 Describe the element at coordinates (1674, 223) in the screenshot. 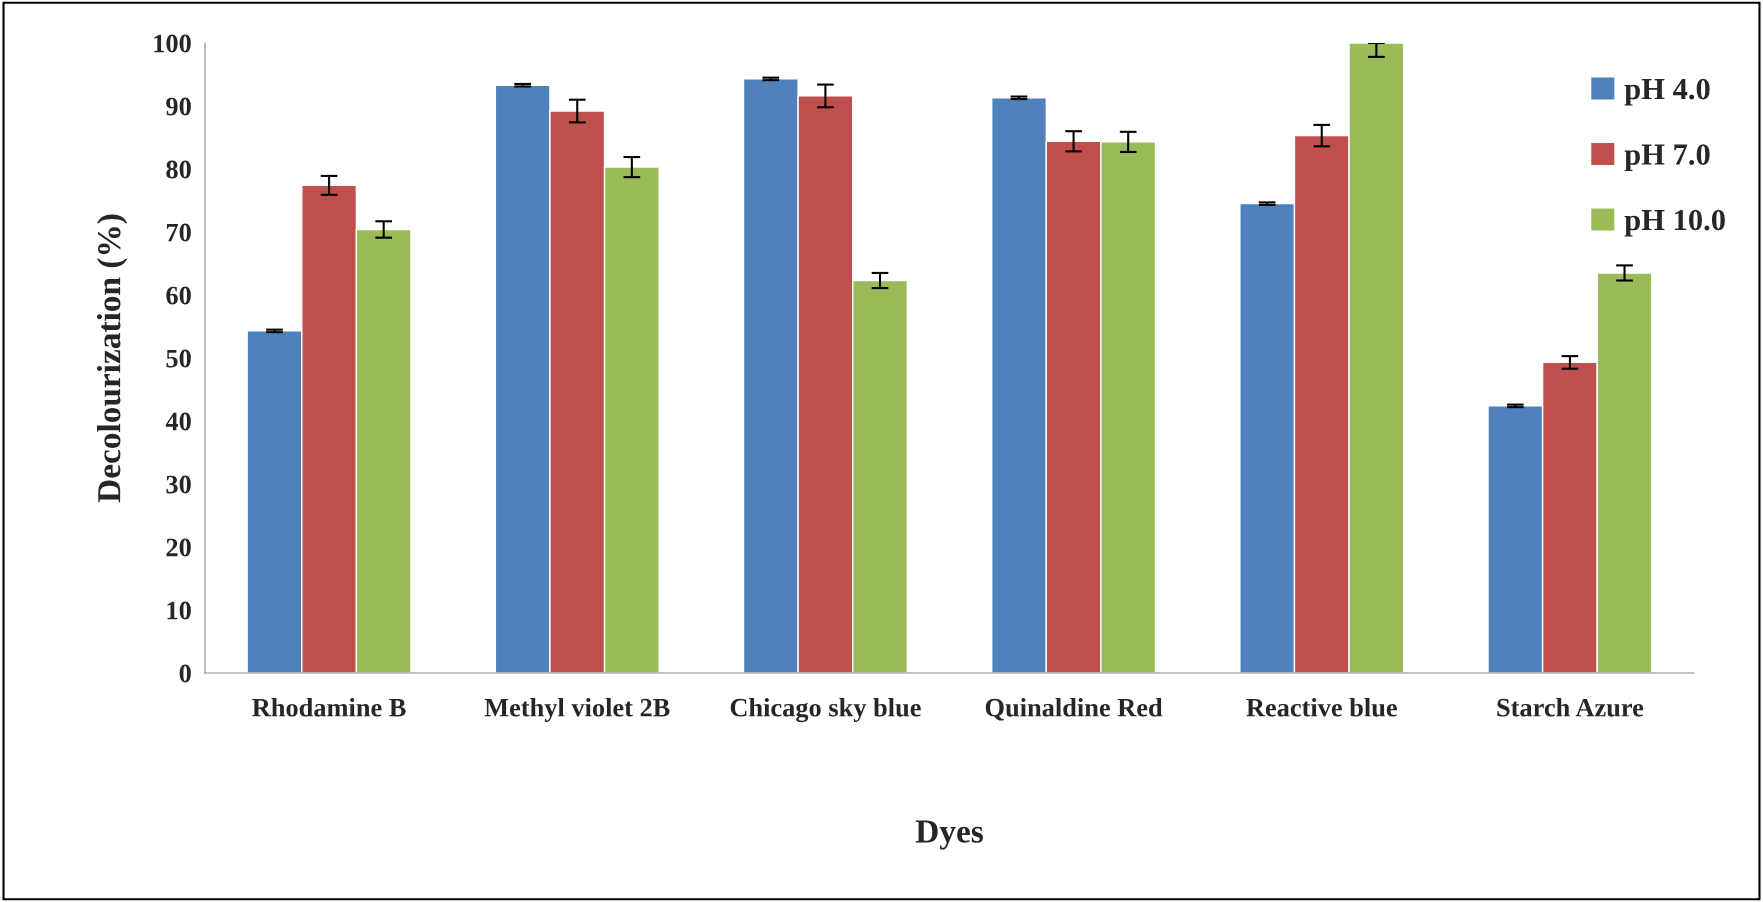

I see `legend-label: pH 10.0` at that location.